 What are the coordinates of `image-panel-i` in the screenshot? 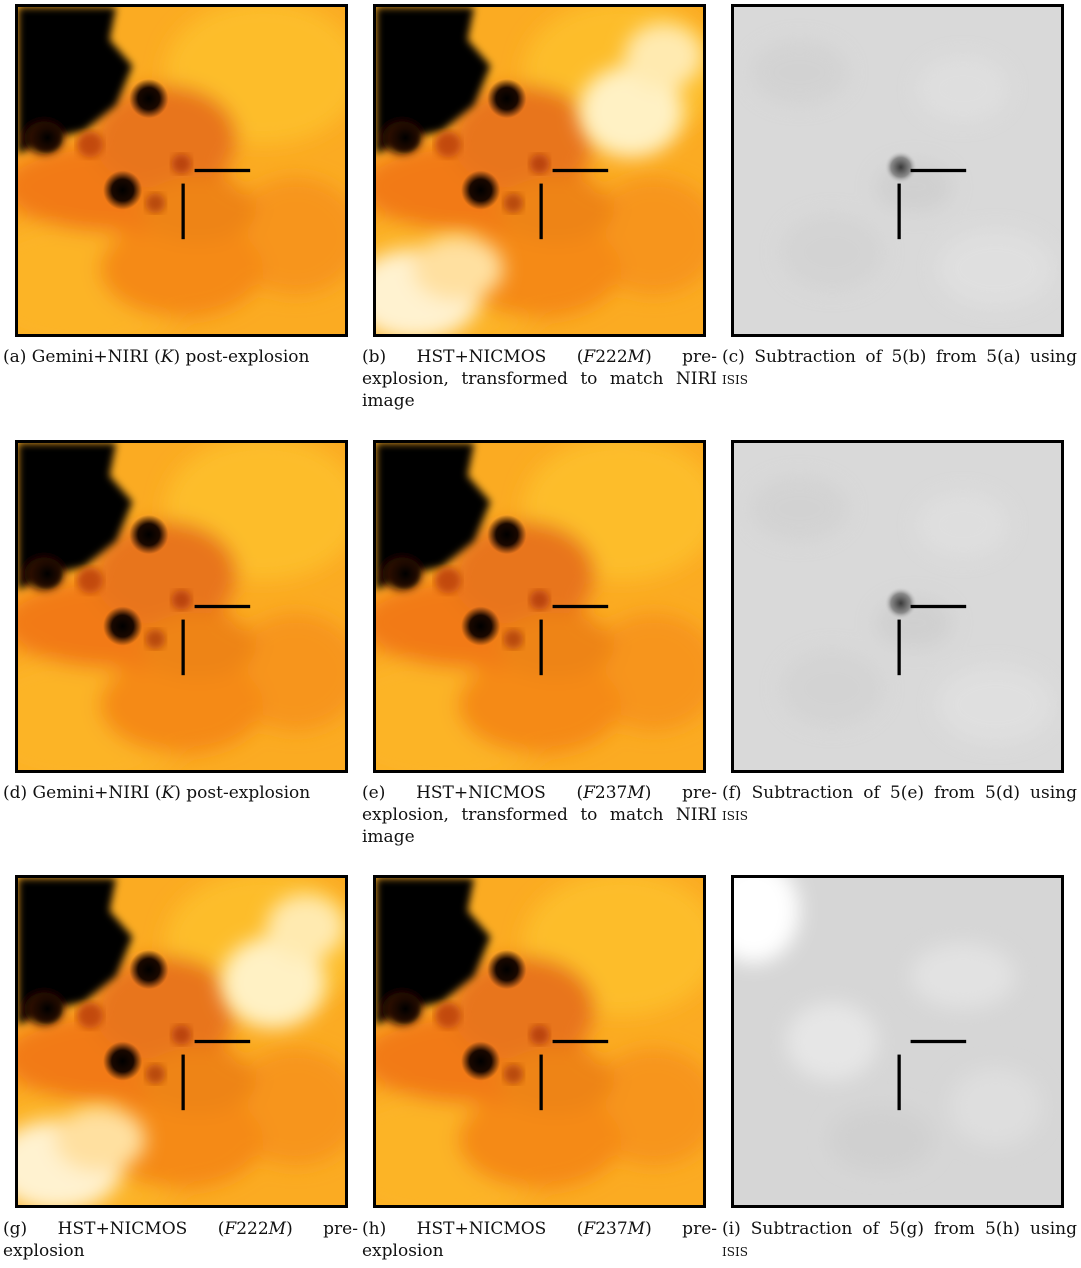 It's located at (897, 1041).